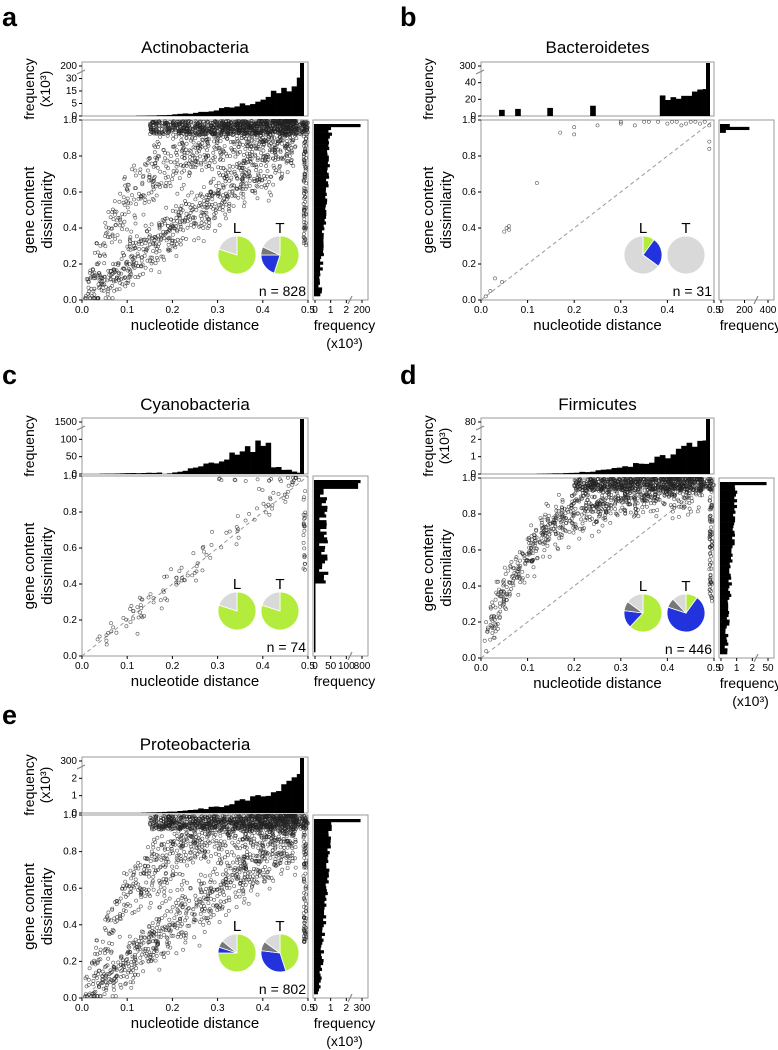 Image resolution: width=778 pixels, height=1050 pixels. Describe the element at coordinates (469, 550) in the screenshot. I see `y-tick-label: 0.6` at that location.